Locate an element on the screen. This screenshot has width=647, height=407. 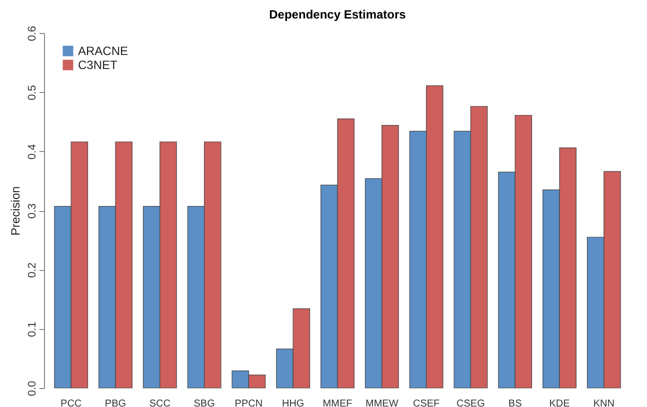
x-tick-label: PPCN is located at coordinates (248, 402).